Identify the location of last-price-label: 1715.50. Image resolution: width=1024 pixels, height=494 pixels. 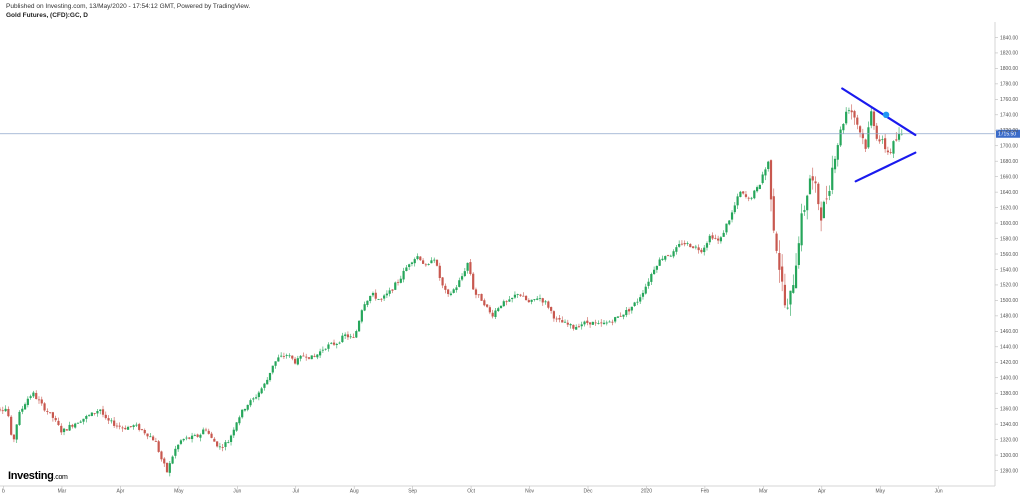
(1007, 135).